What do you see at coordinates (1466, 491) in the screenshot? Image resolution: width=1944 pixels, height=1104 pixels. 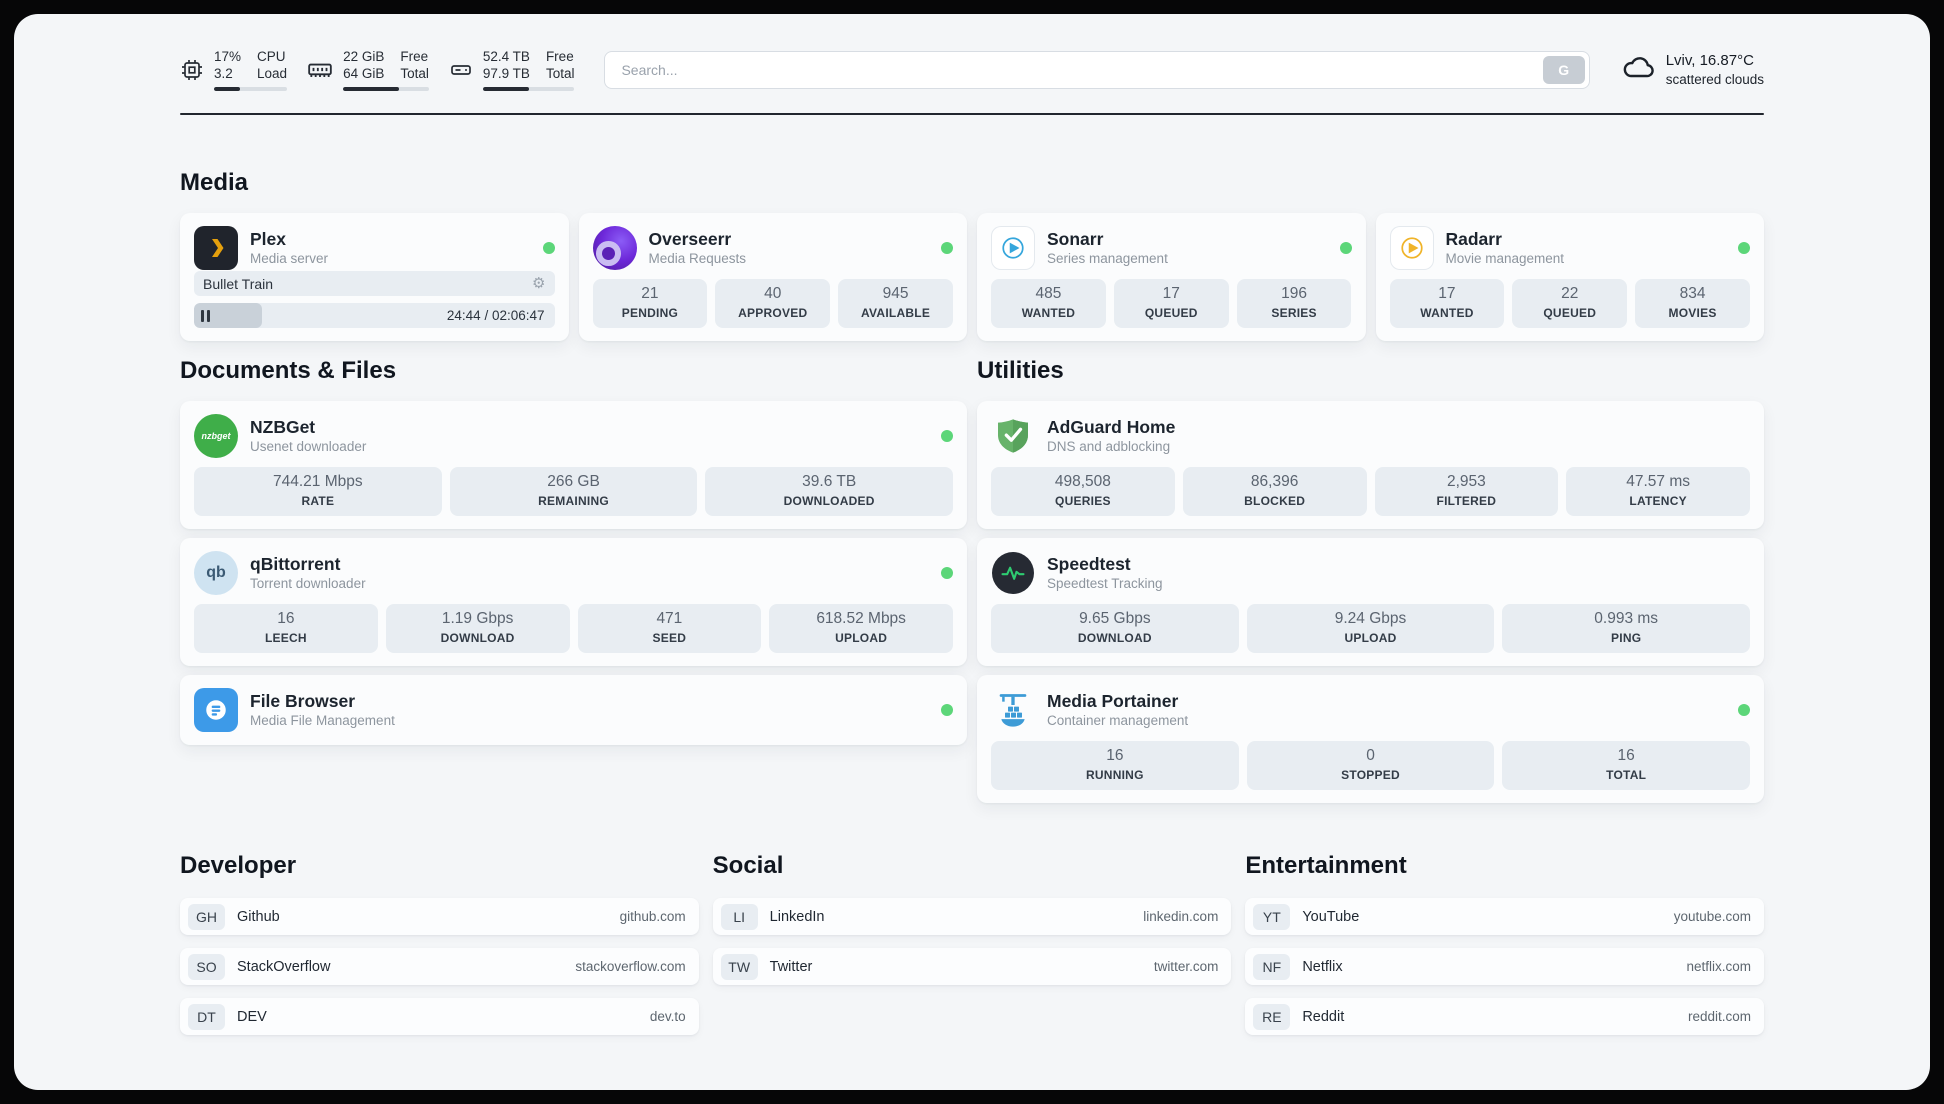 I see `stat-filtered: 2,953 FILTERED` at bounding box center [1466, 491].